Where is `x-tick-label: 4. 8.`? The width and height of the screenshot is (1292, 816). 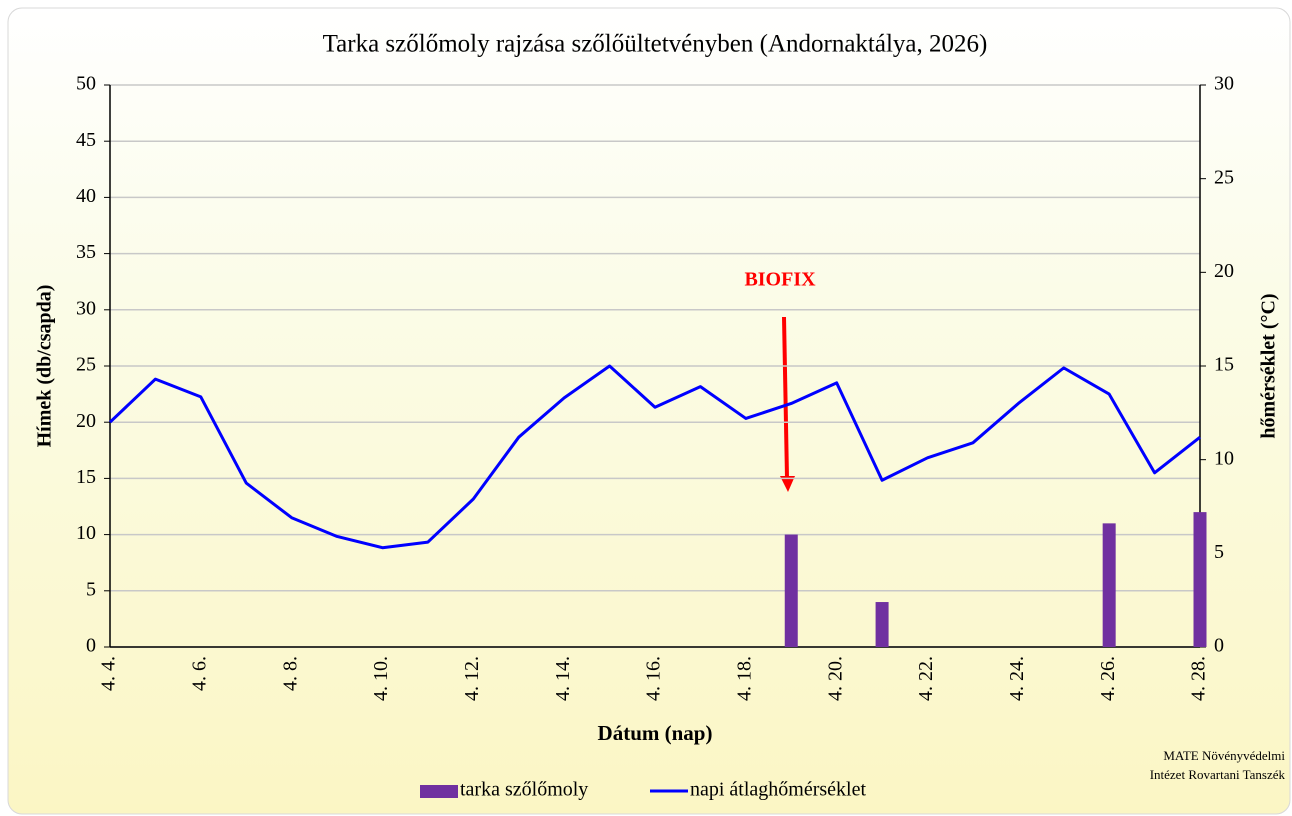 x-tick-label: 4. 8. is located at coordinates (290, 673).